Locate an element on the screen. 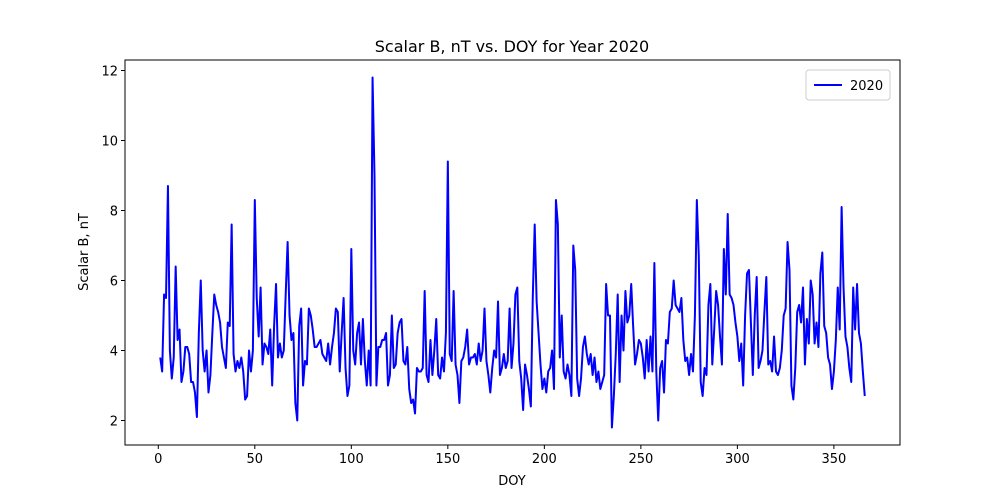 This screenshot has height=500, width=1000. y-tick-label: 8 is located at coordinates (114, 212).